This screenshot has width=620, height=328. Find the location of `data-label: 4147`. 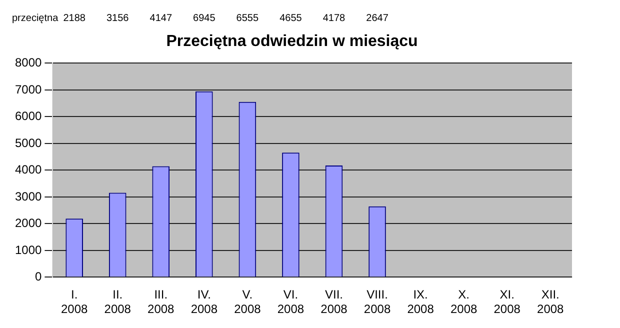

data-label: 4147 is located at coordinates (161, 18).